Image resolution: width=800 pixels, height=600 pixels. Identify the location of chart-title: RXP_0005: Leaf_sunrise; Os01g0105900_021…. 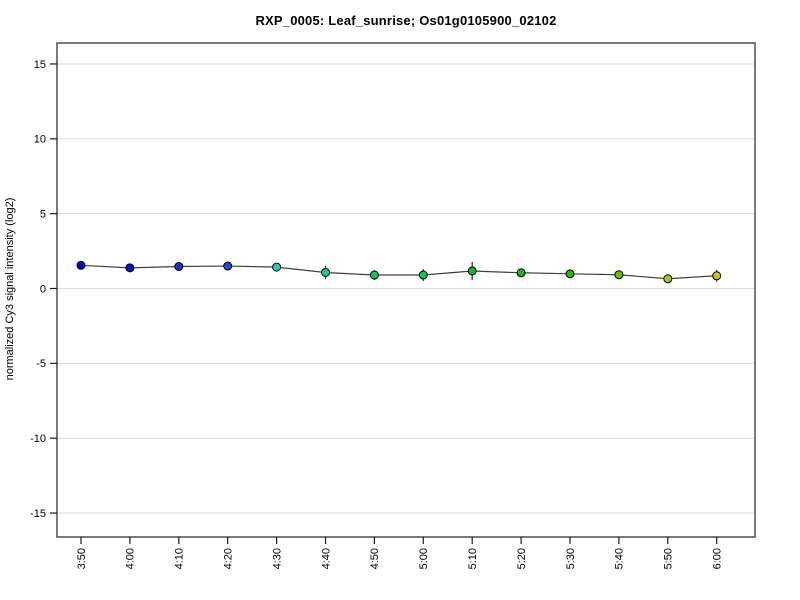
(406, 20).